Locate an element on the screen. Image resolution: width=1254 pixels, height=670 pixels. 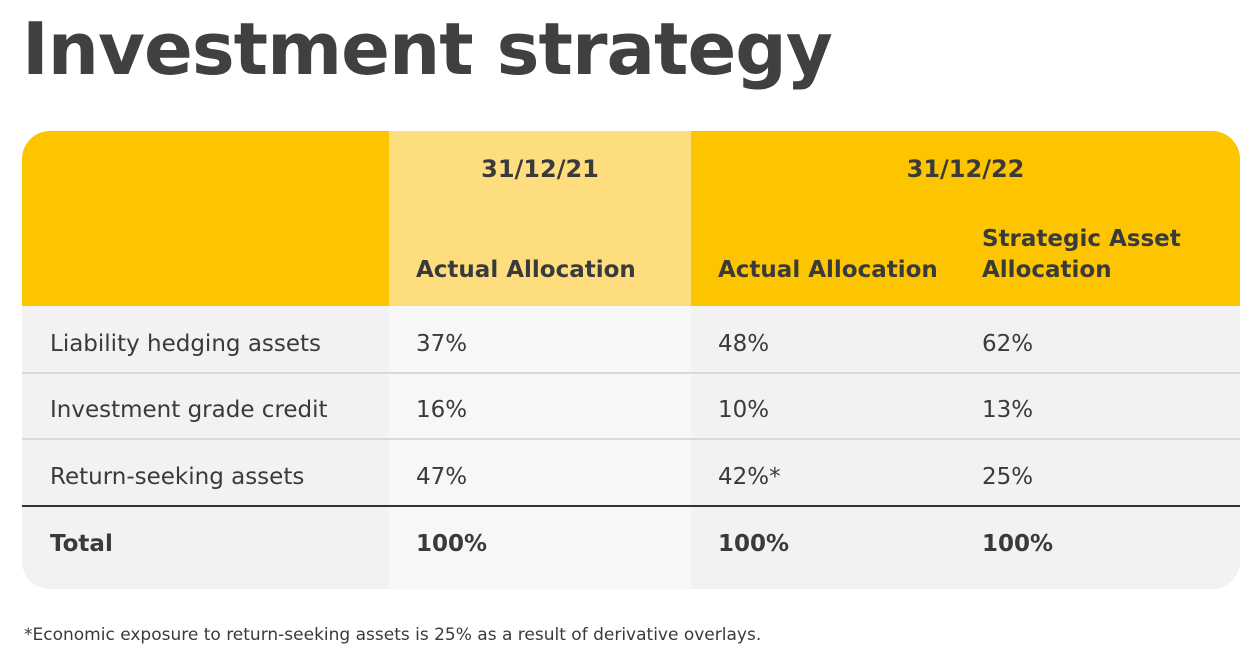
cell-total-2022-actual: 100% is located at coordinates (754, 544).